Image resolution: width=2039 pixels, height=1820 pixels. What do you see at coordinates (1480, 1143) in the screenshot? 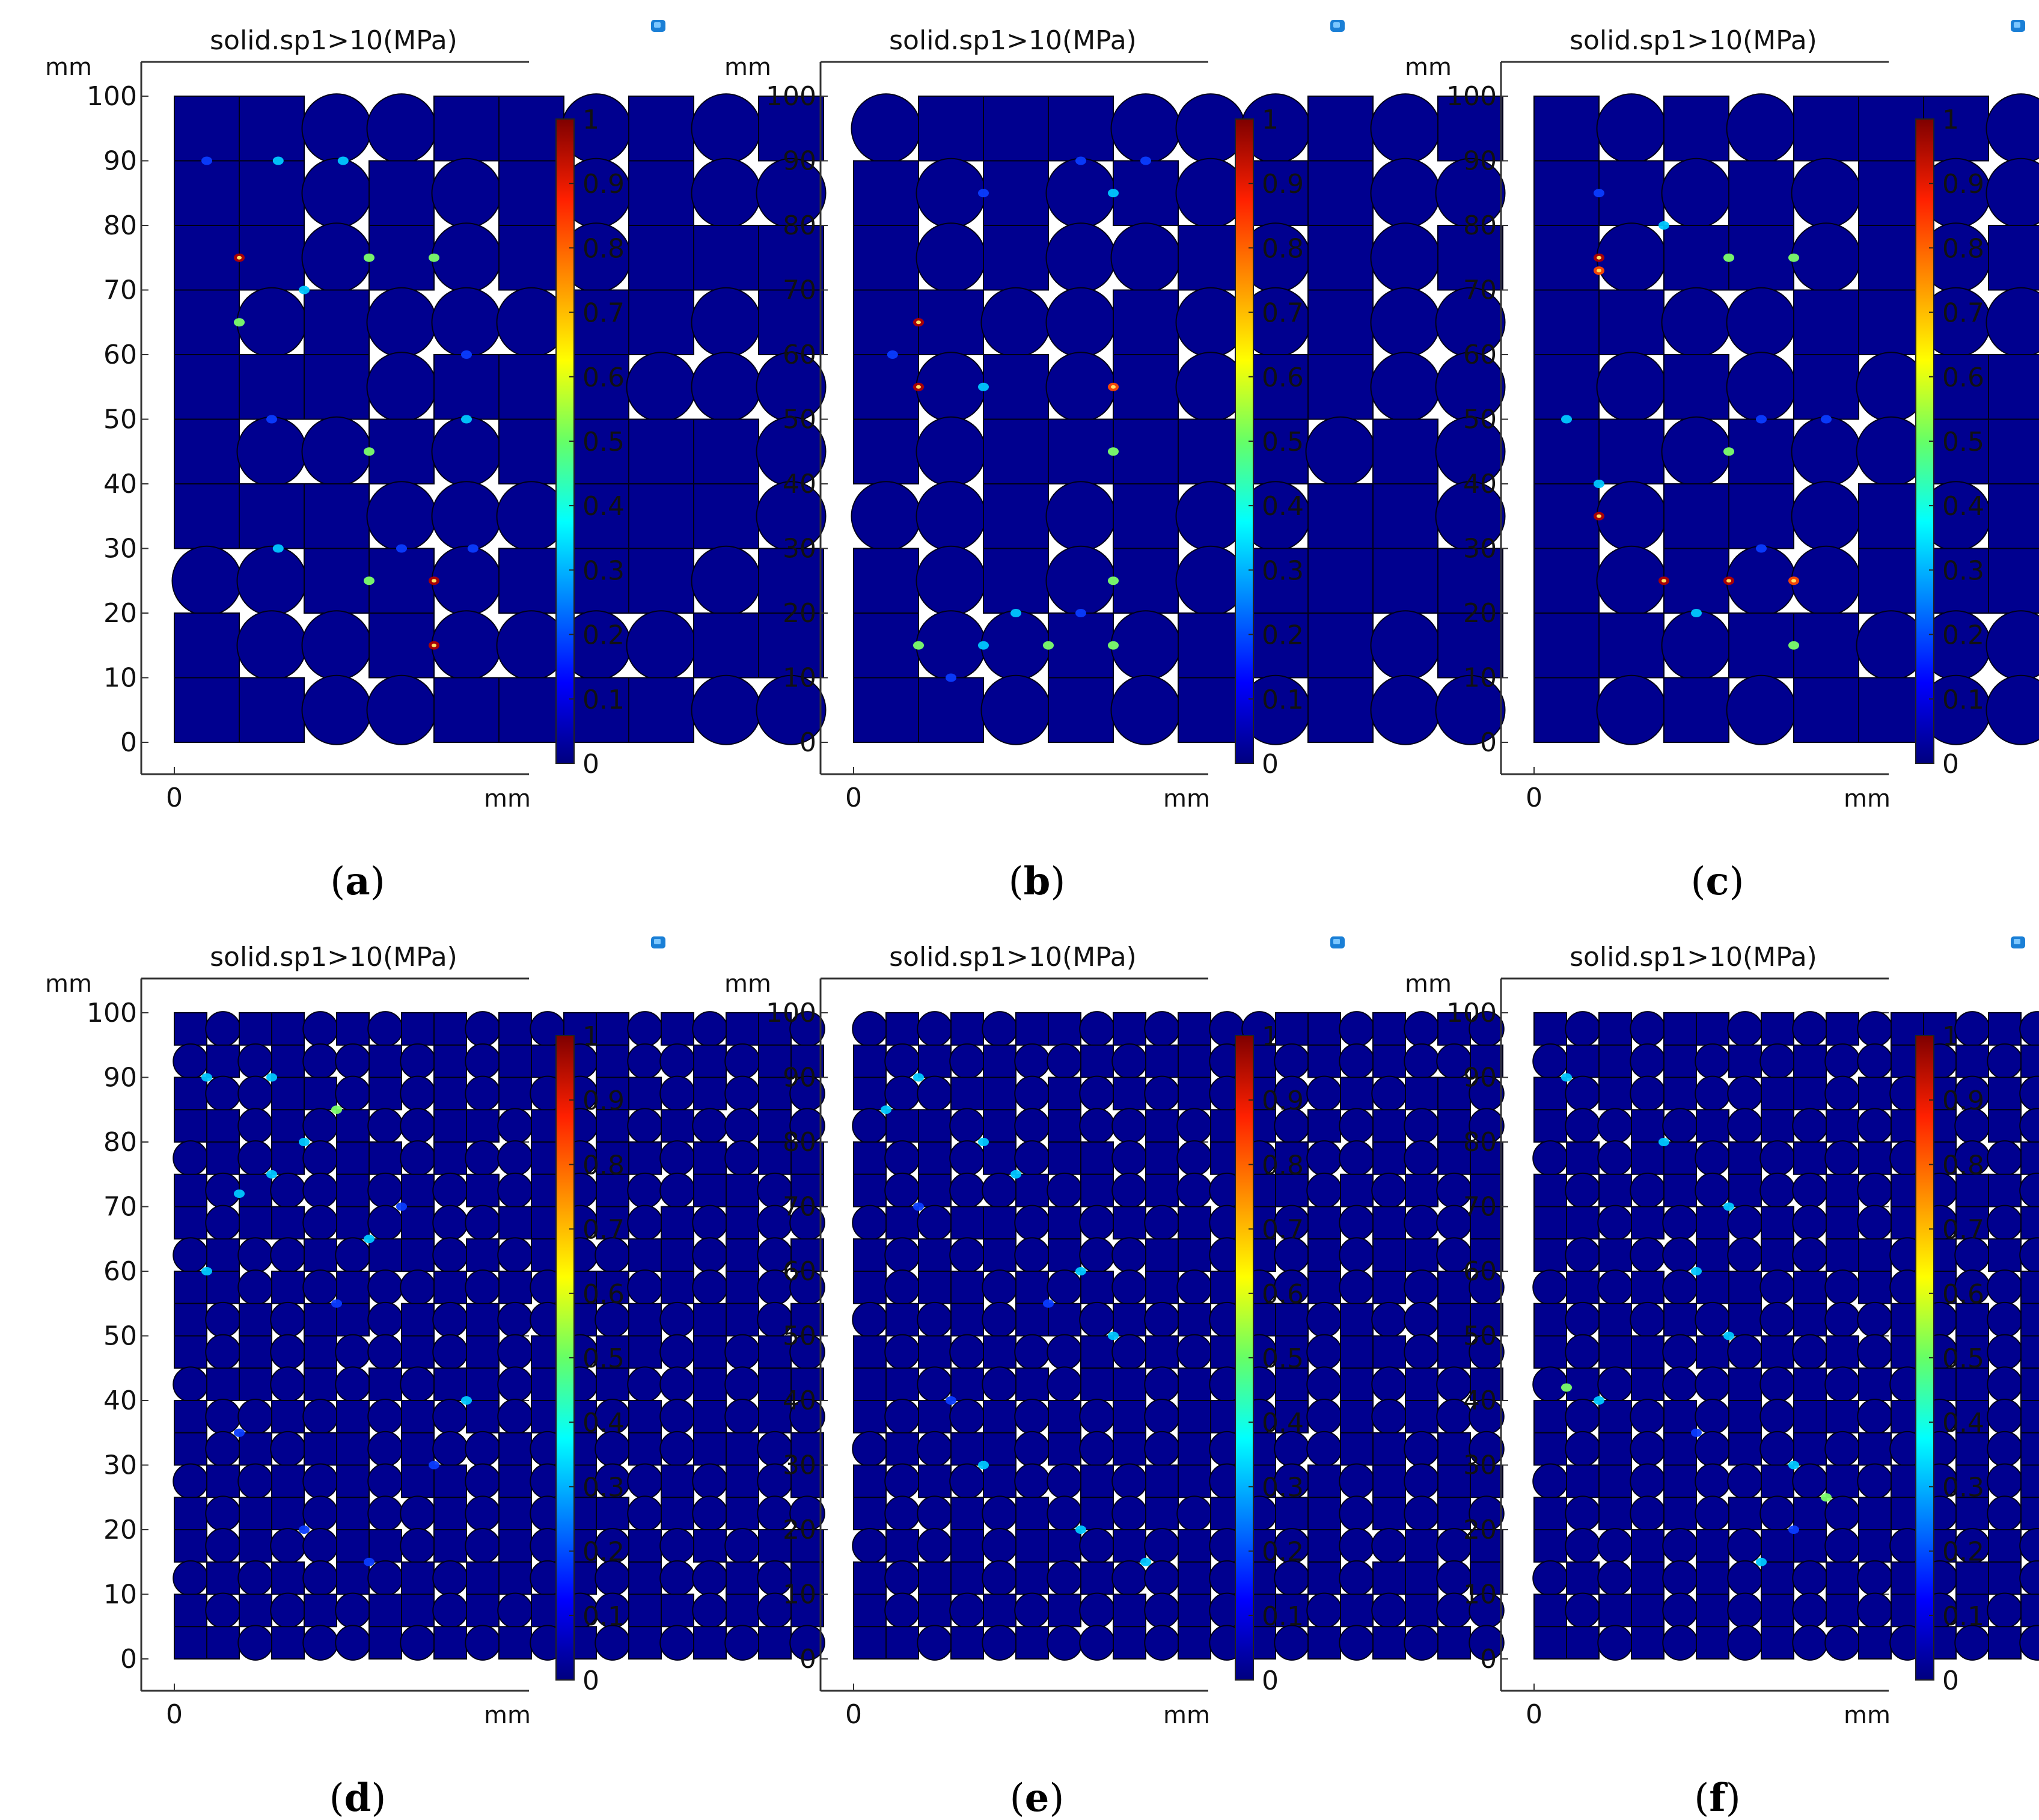
I see `y-tick-label: 80` at bounding box center [1480, 1143].